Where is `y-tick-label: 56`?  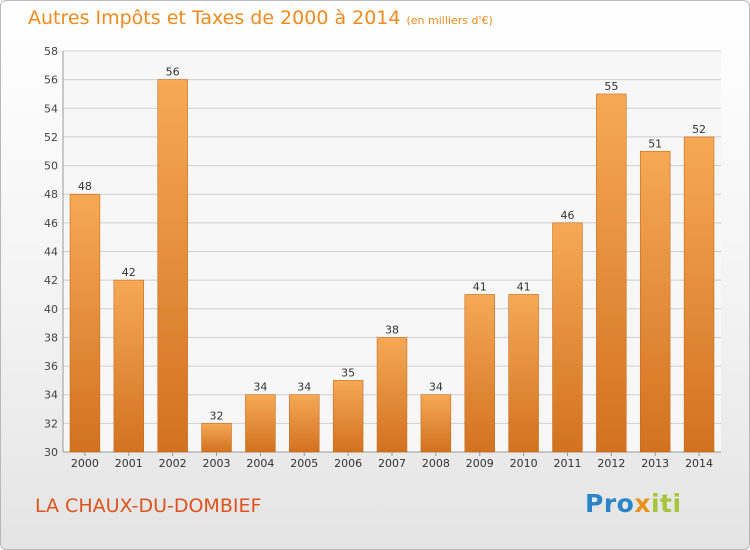 y-tick-label: 56 is located at coordinates (51, 80).